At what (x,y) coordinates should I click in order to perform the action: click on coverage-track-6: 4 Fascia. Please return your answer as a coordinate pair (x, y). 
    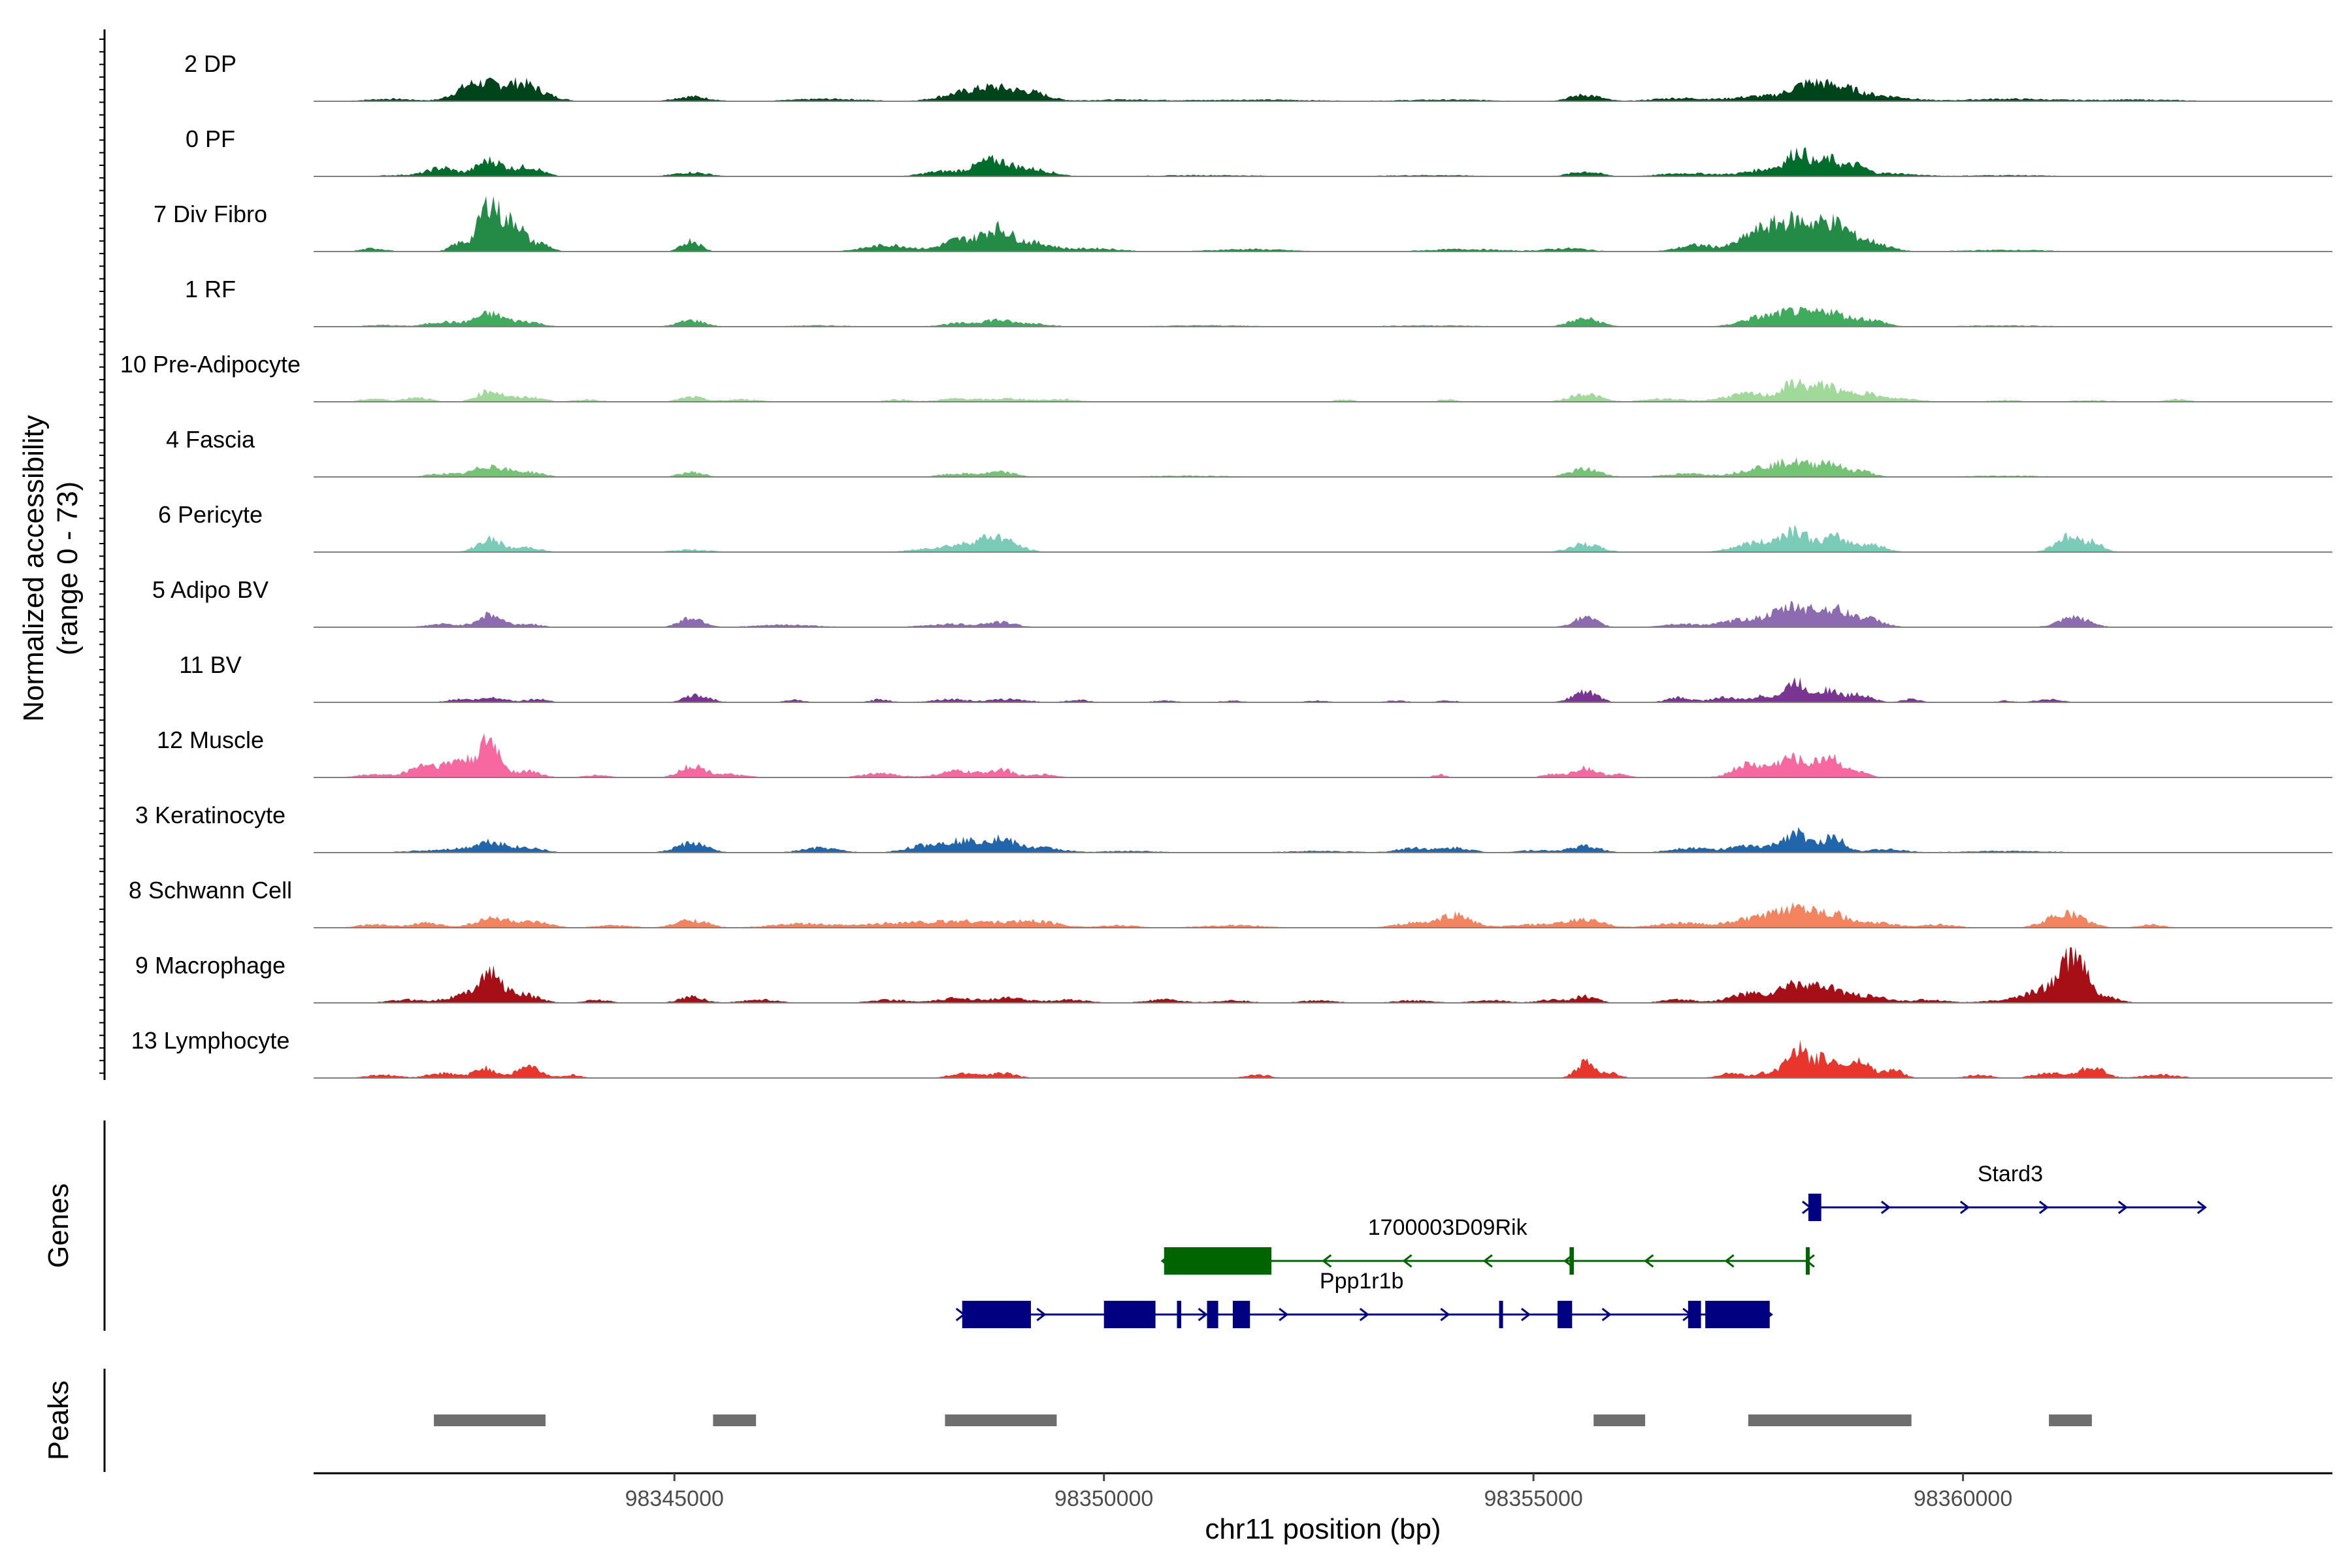
    Looking at the image, I should click on (1249, 452).